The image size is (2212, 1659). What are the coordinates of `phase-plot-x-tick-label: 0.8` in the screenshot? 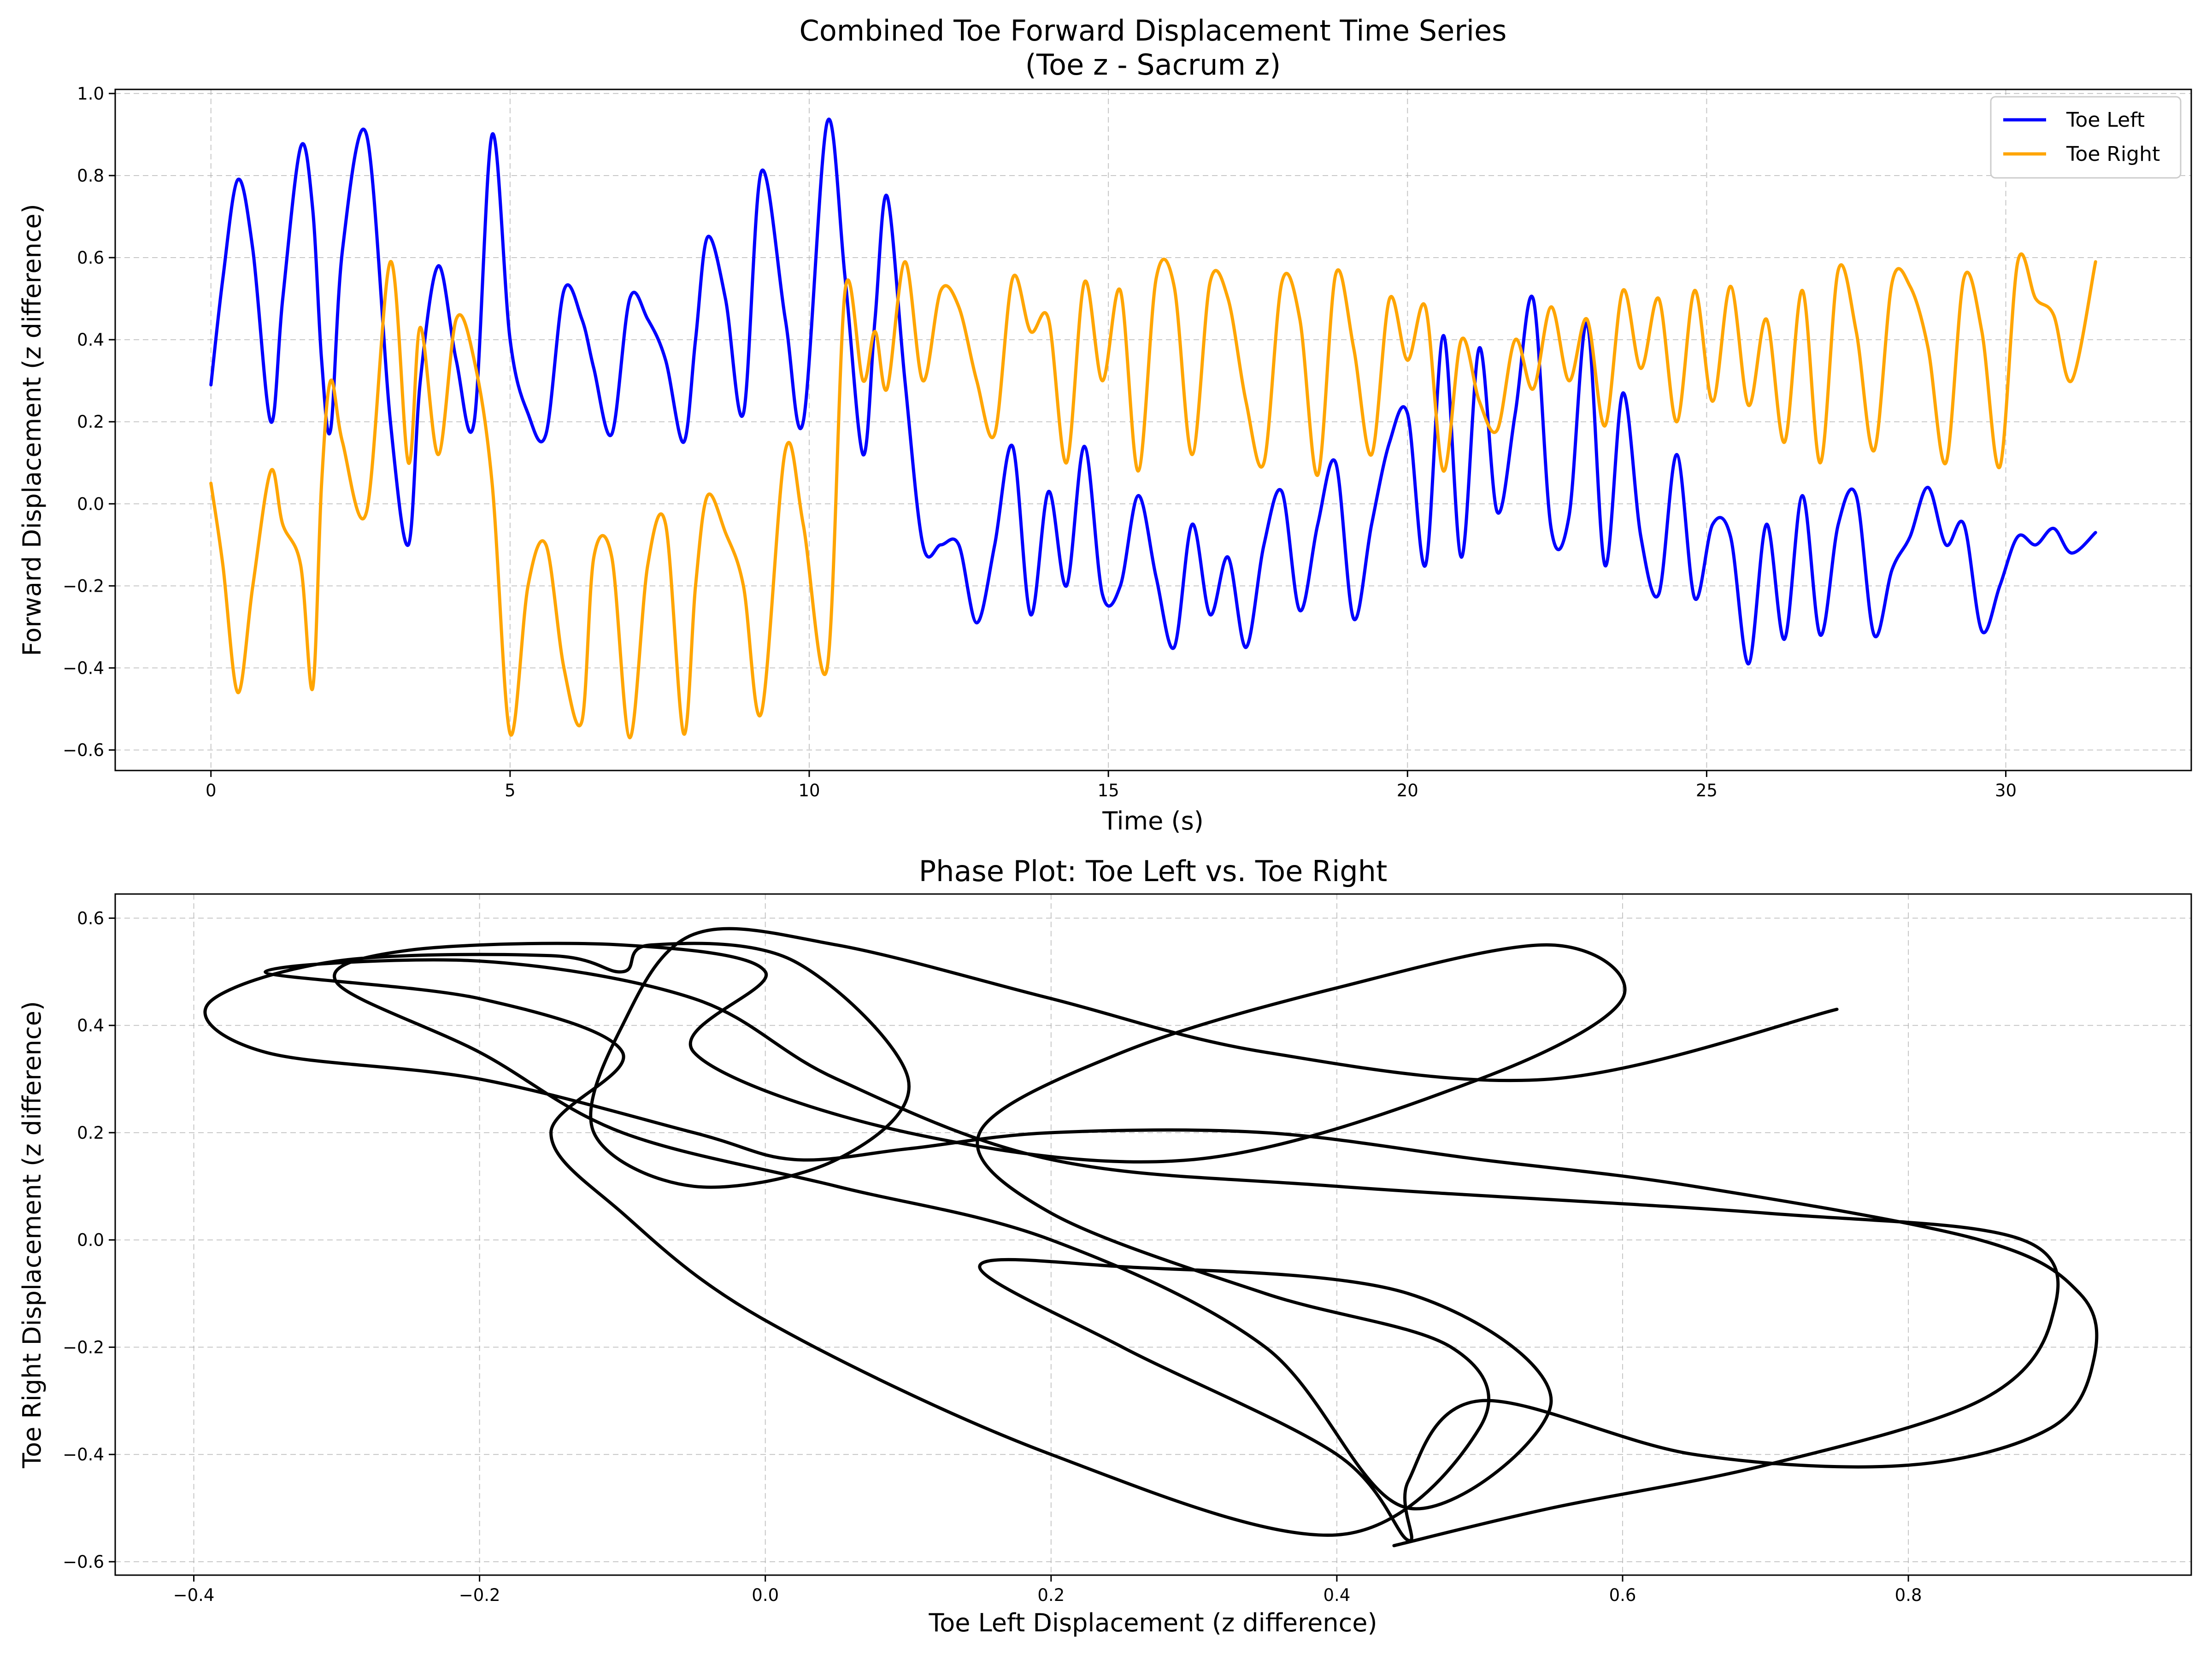 It's located at (1908, 1595).